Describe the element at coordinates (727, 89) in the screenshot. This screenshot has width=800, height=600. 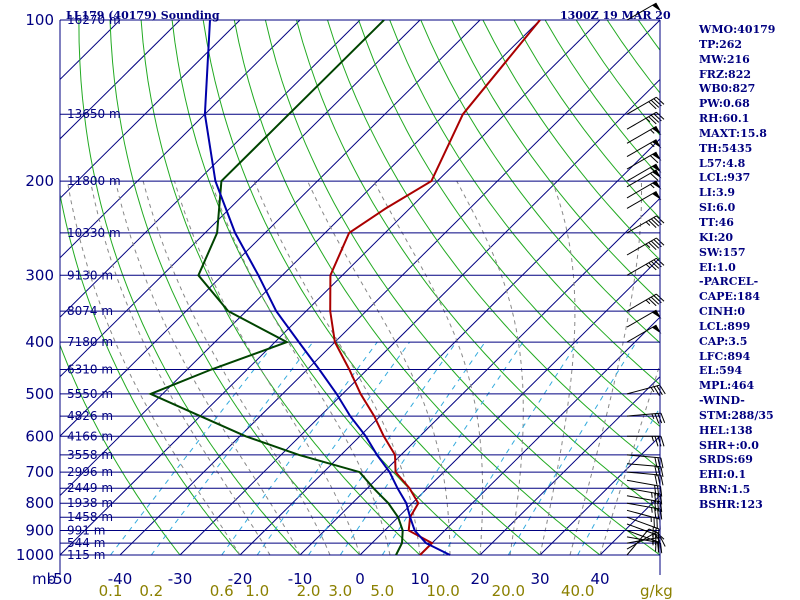
I see `index-item: WB0:827` at that location.